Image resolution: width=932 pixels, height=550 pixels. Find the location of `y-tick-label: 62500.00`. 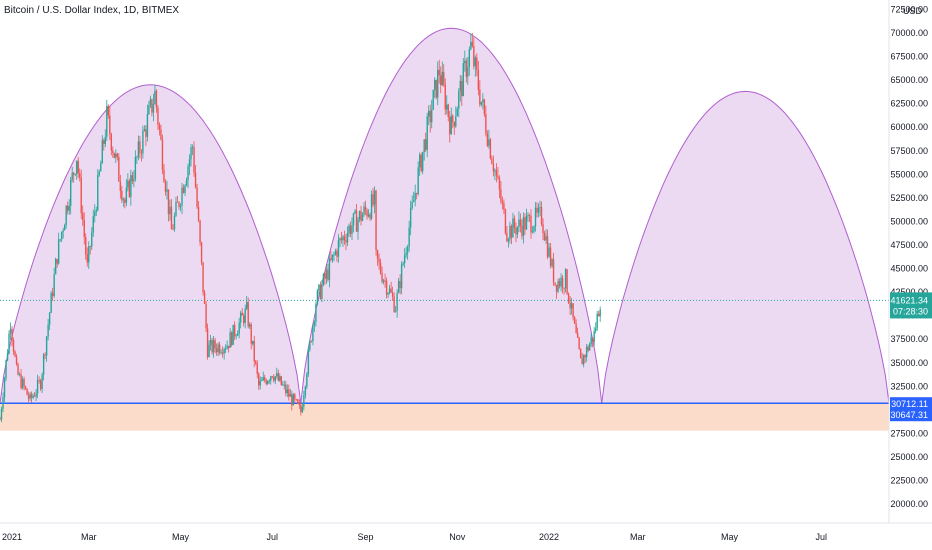

y-tick-label: 62500.00 is located at coordinates (909, 104).